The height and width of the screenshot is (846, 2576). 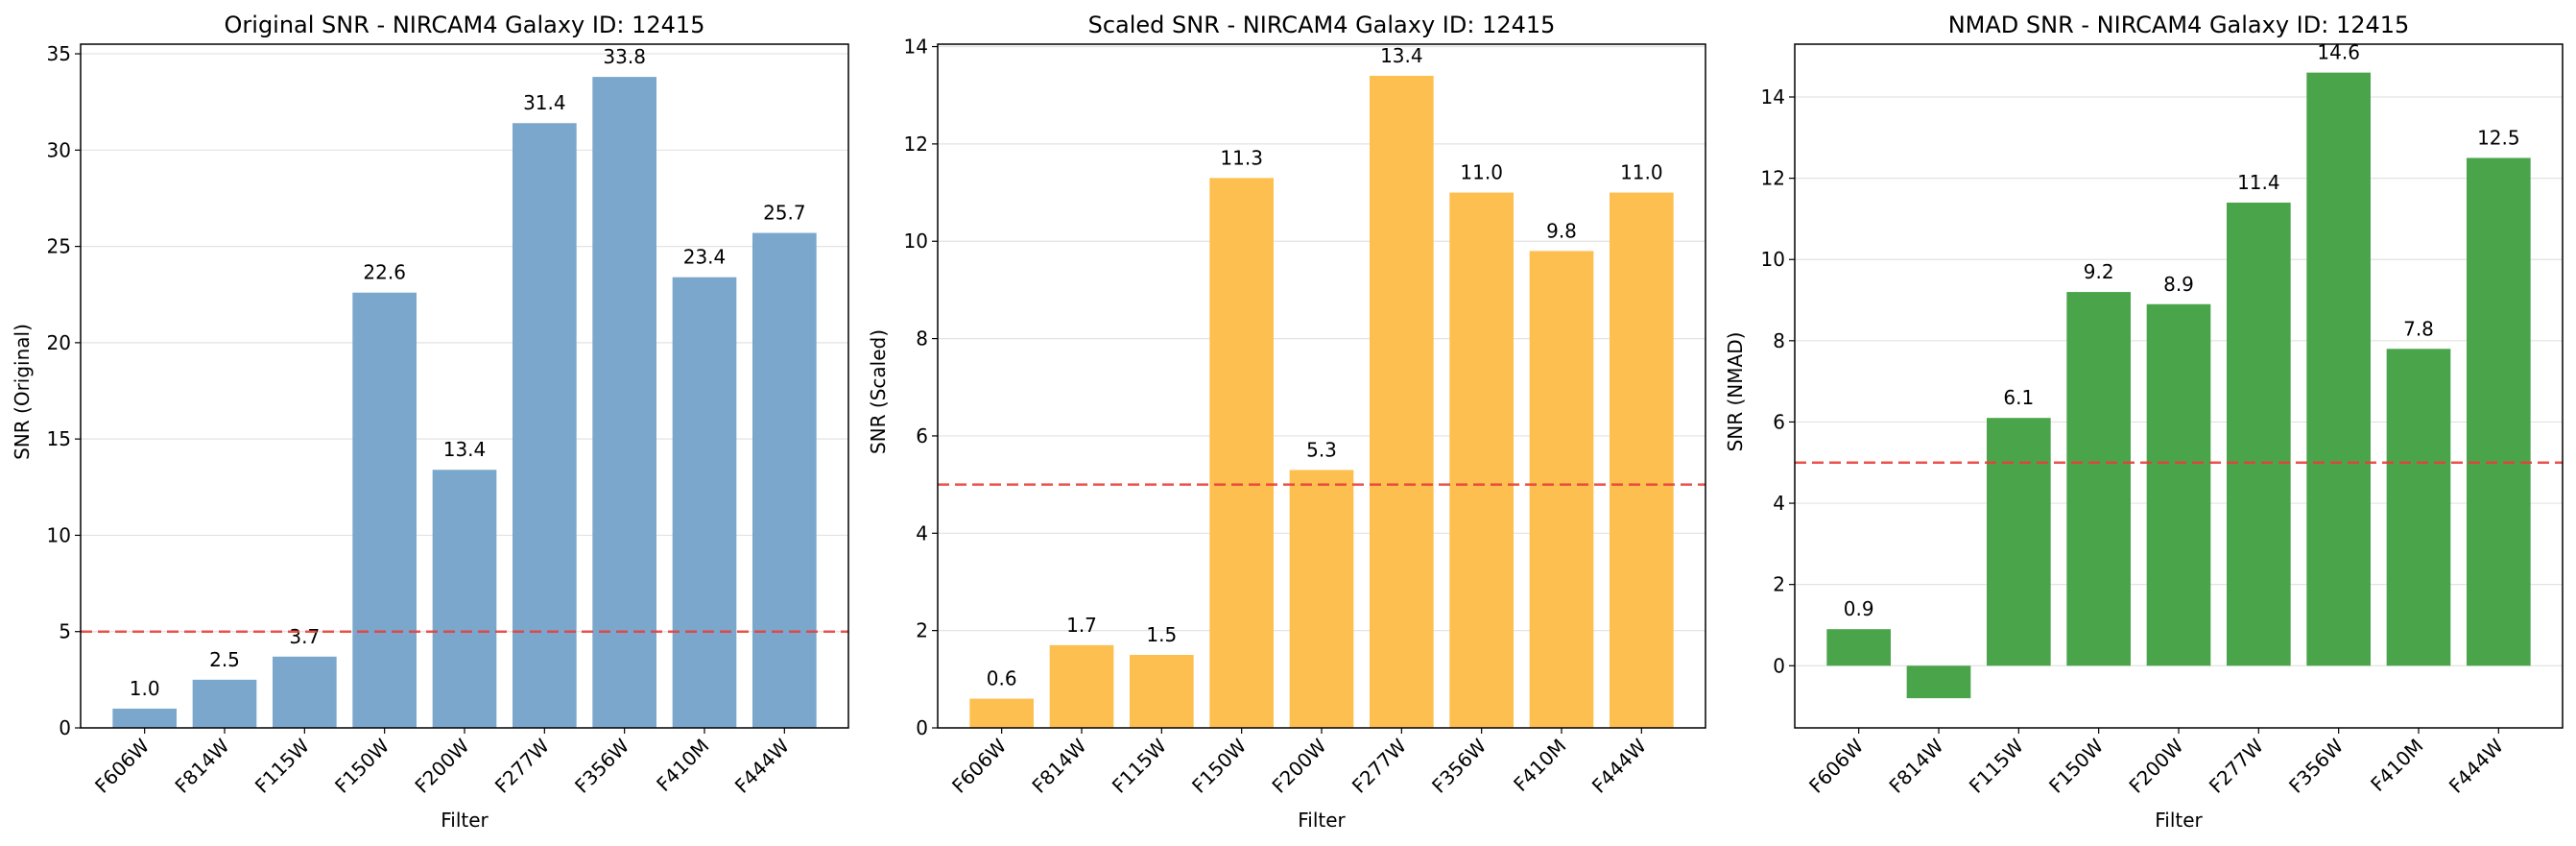 What do you see at coordinates (2179, 25) in the screenshot?
I see `chart-title: NMAD SNR - NIRCAM4 Galaxy ID: 12415` at bounding box center [2179, 25].